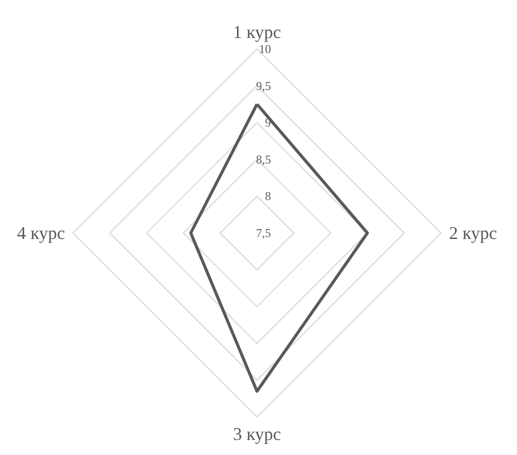 The image size is (517, 455). Describe the element at coordinates (257, 32) in the screenshot. I see `spoke-label: 1 курс` at that location.